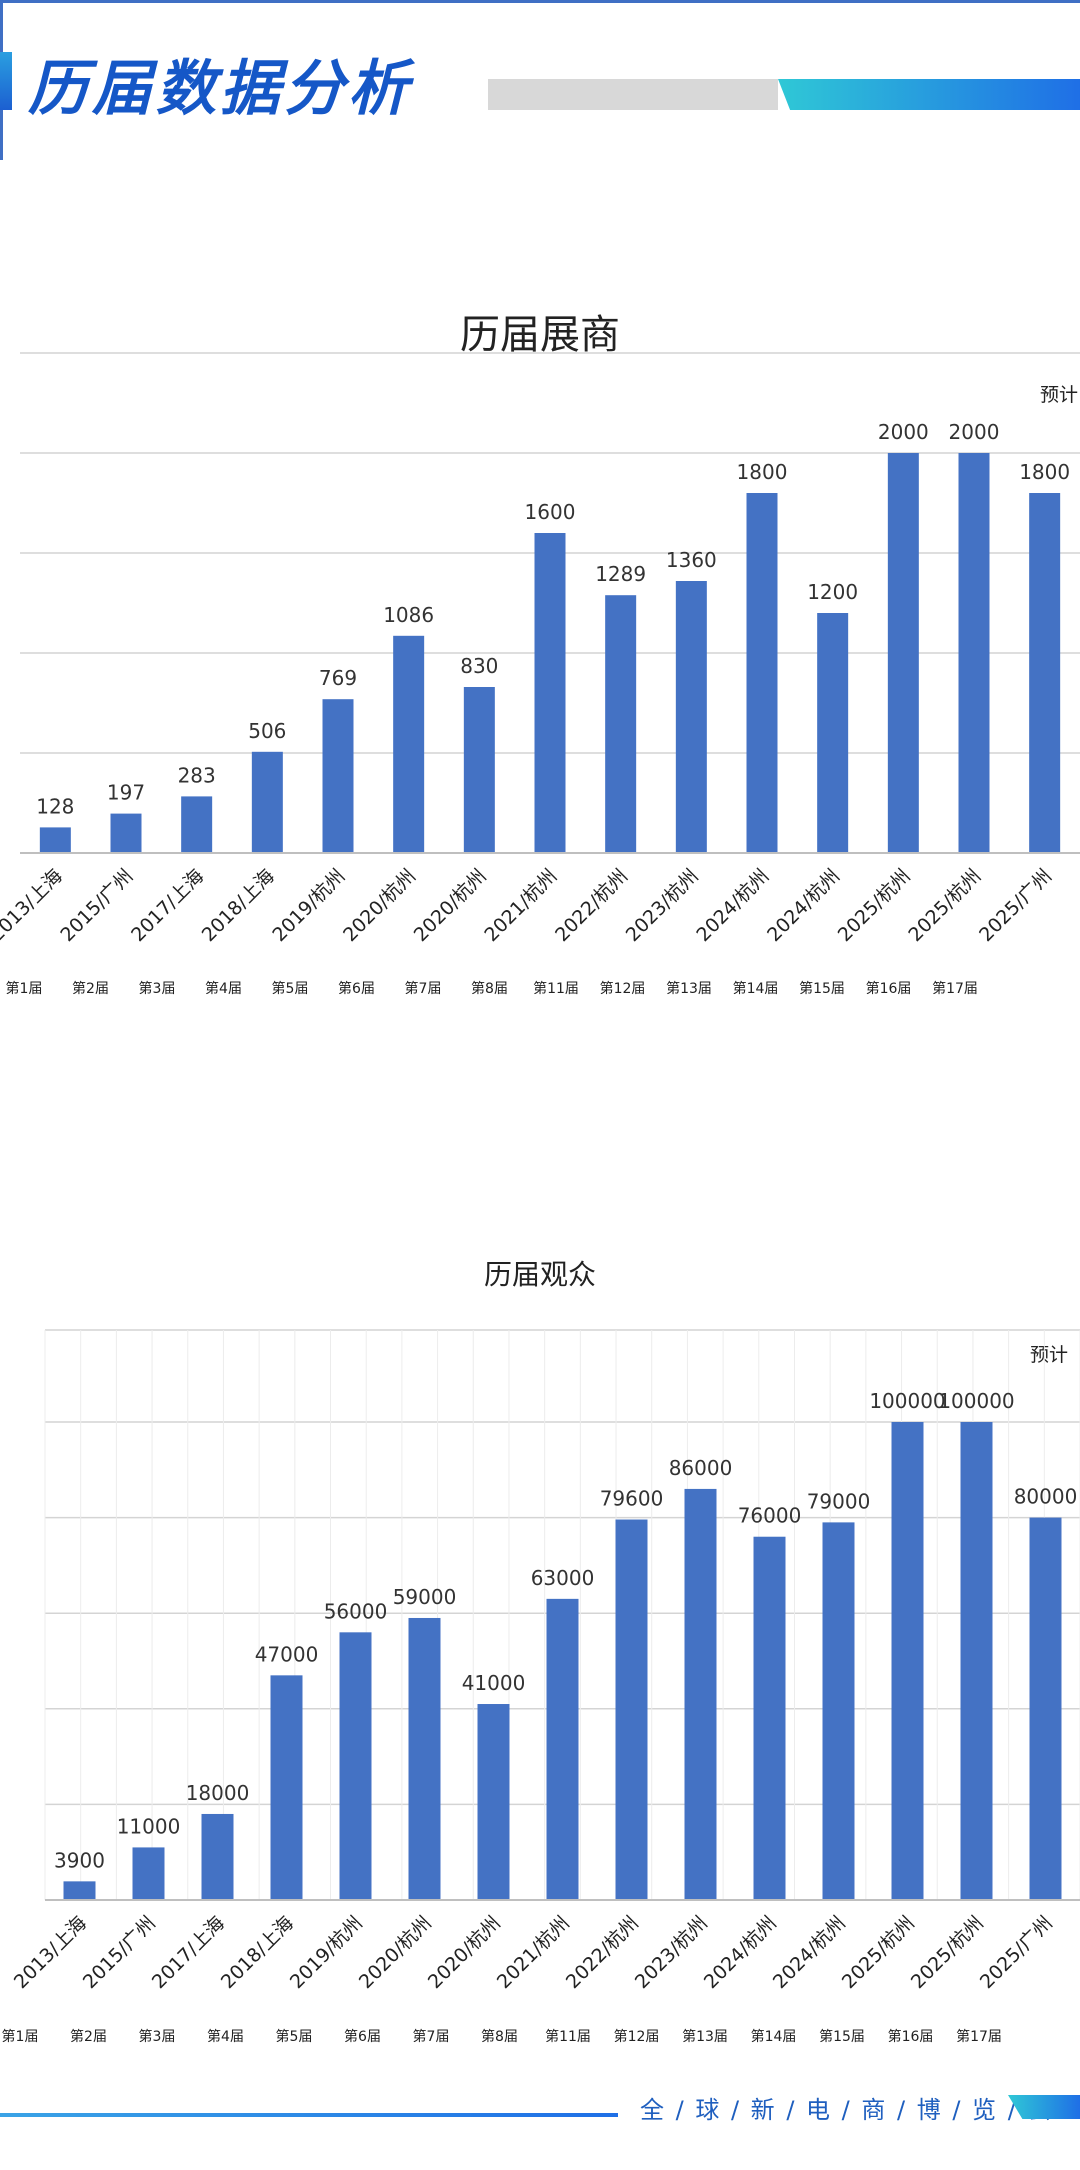 Image resolution: width=1080 pixels, height=2170 pixels. What do you see at coordinates (620, 574) in the screenshot?
I see `data-label: 1289` at bounding box center [620, 574].